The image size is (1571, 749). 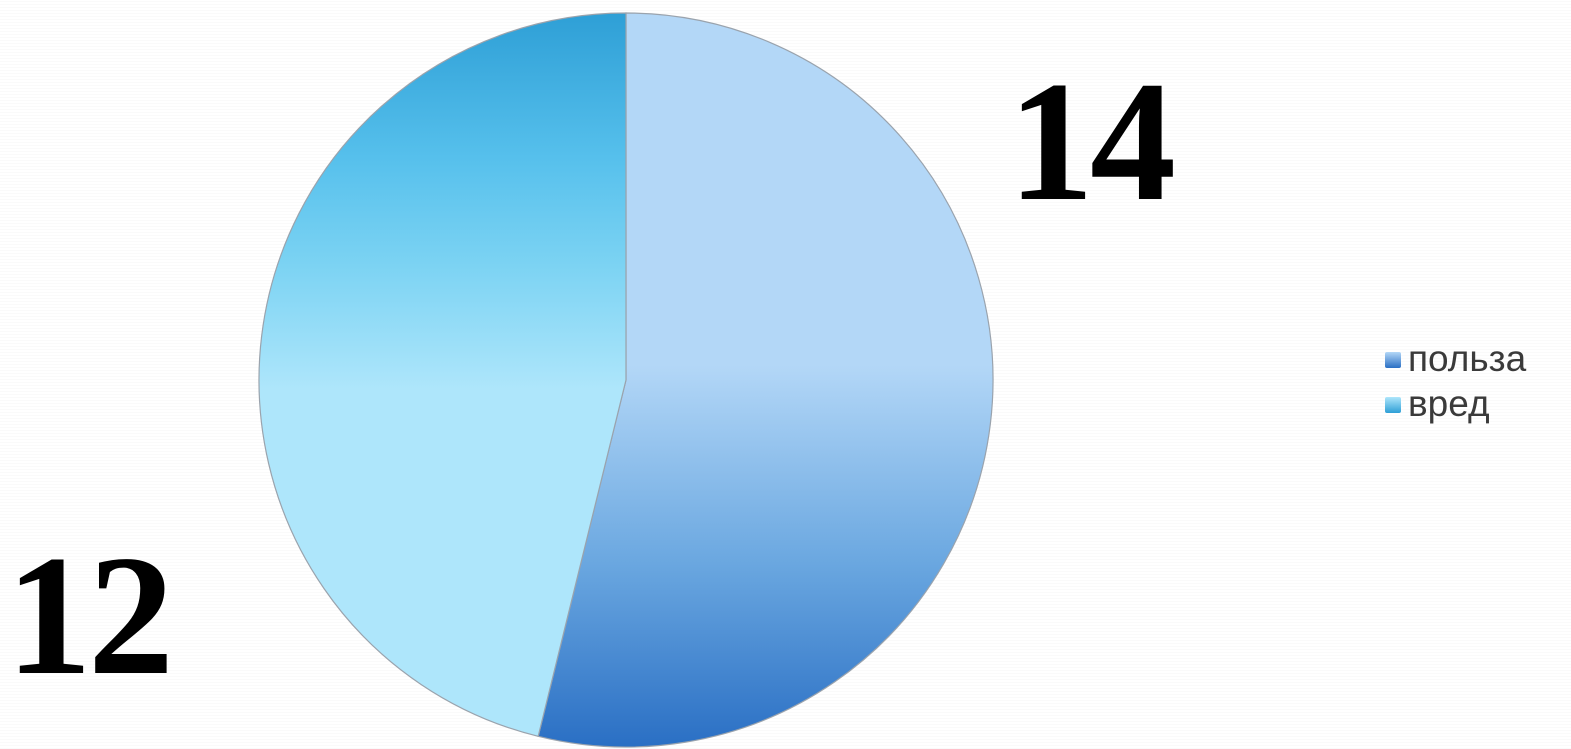 What do you see at coordinates (1393, 360) in the screenshot?
I see `legend-swatch-польза` at bounding box center [1393, 360].